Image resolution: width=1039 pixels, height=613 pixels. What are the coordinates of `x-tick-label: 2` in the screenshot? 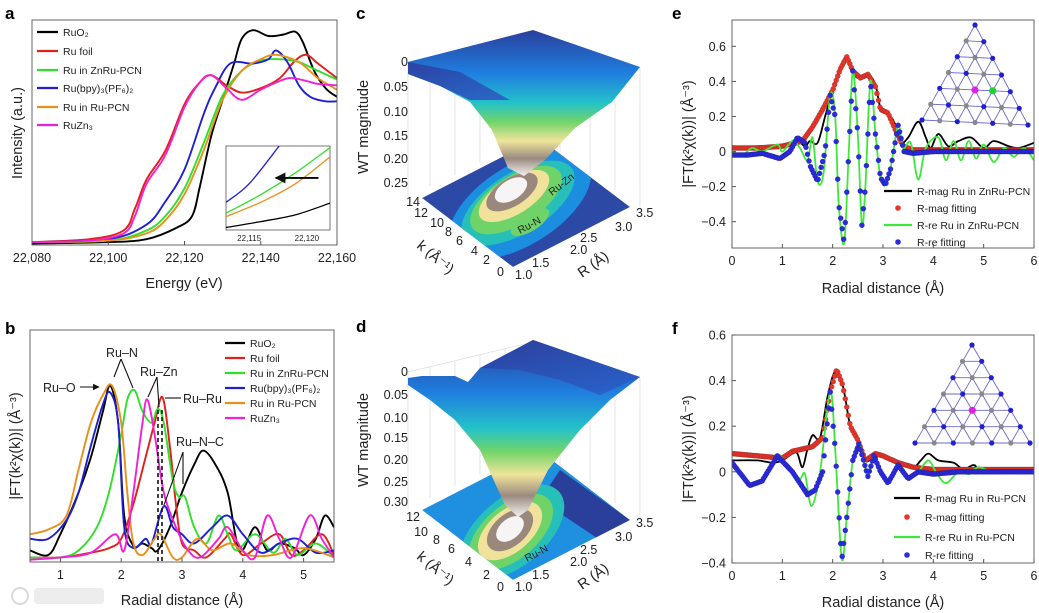 It's located at (832, 576).